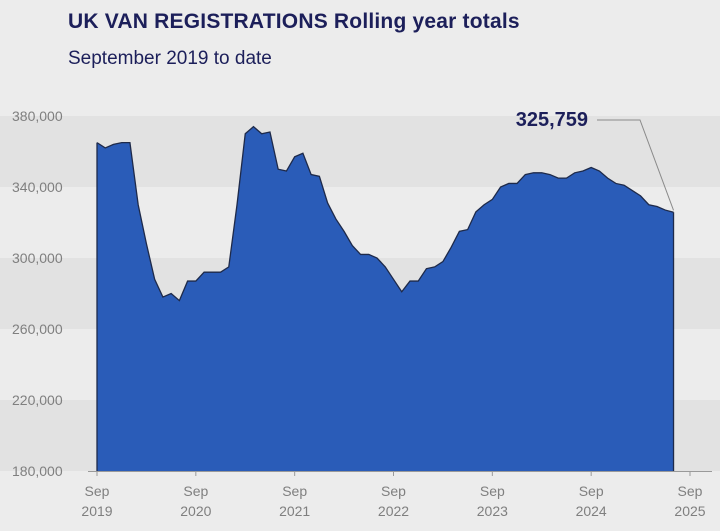  I want to click on y-tick-label: 340,000, so click(37, 187).